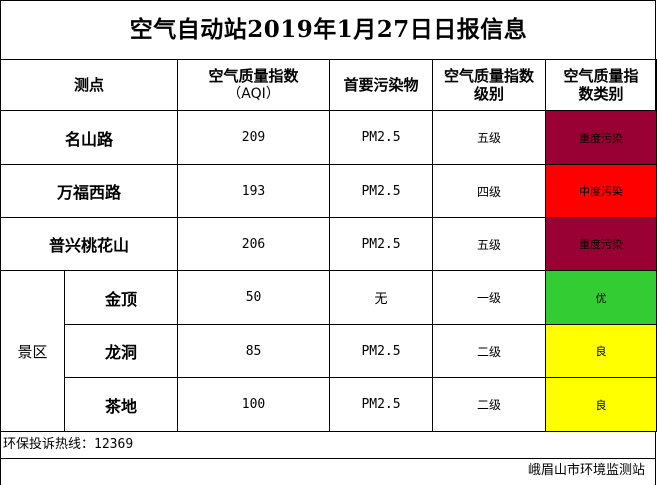  I want to click on primary-pollutant: 无, so click(381, 297).